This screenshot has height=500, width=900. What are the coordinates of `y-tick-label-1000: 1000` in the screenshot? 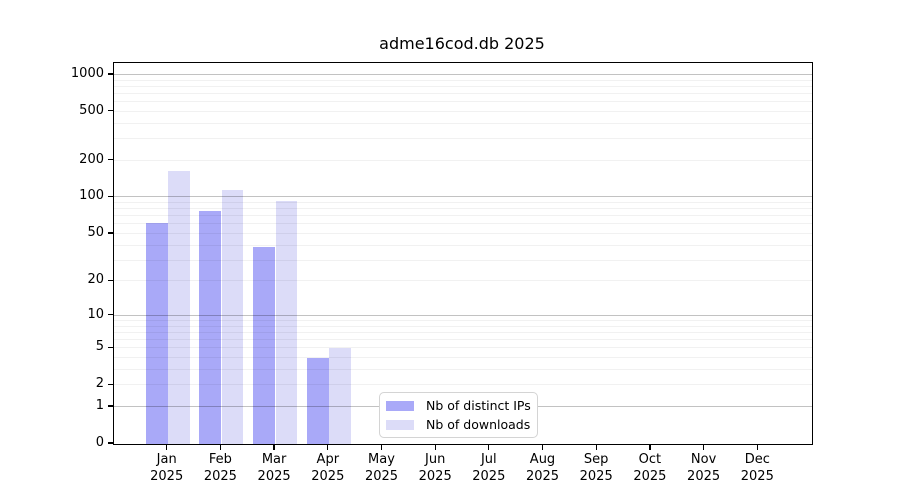 It's located at (87, 73).